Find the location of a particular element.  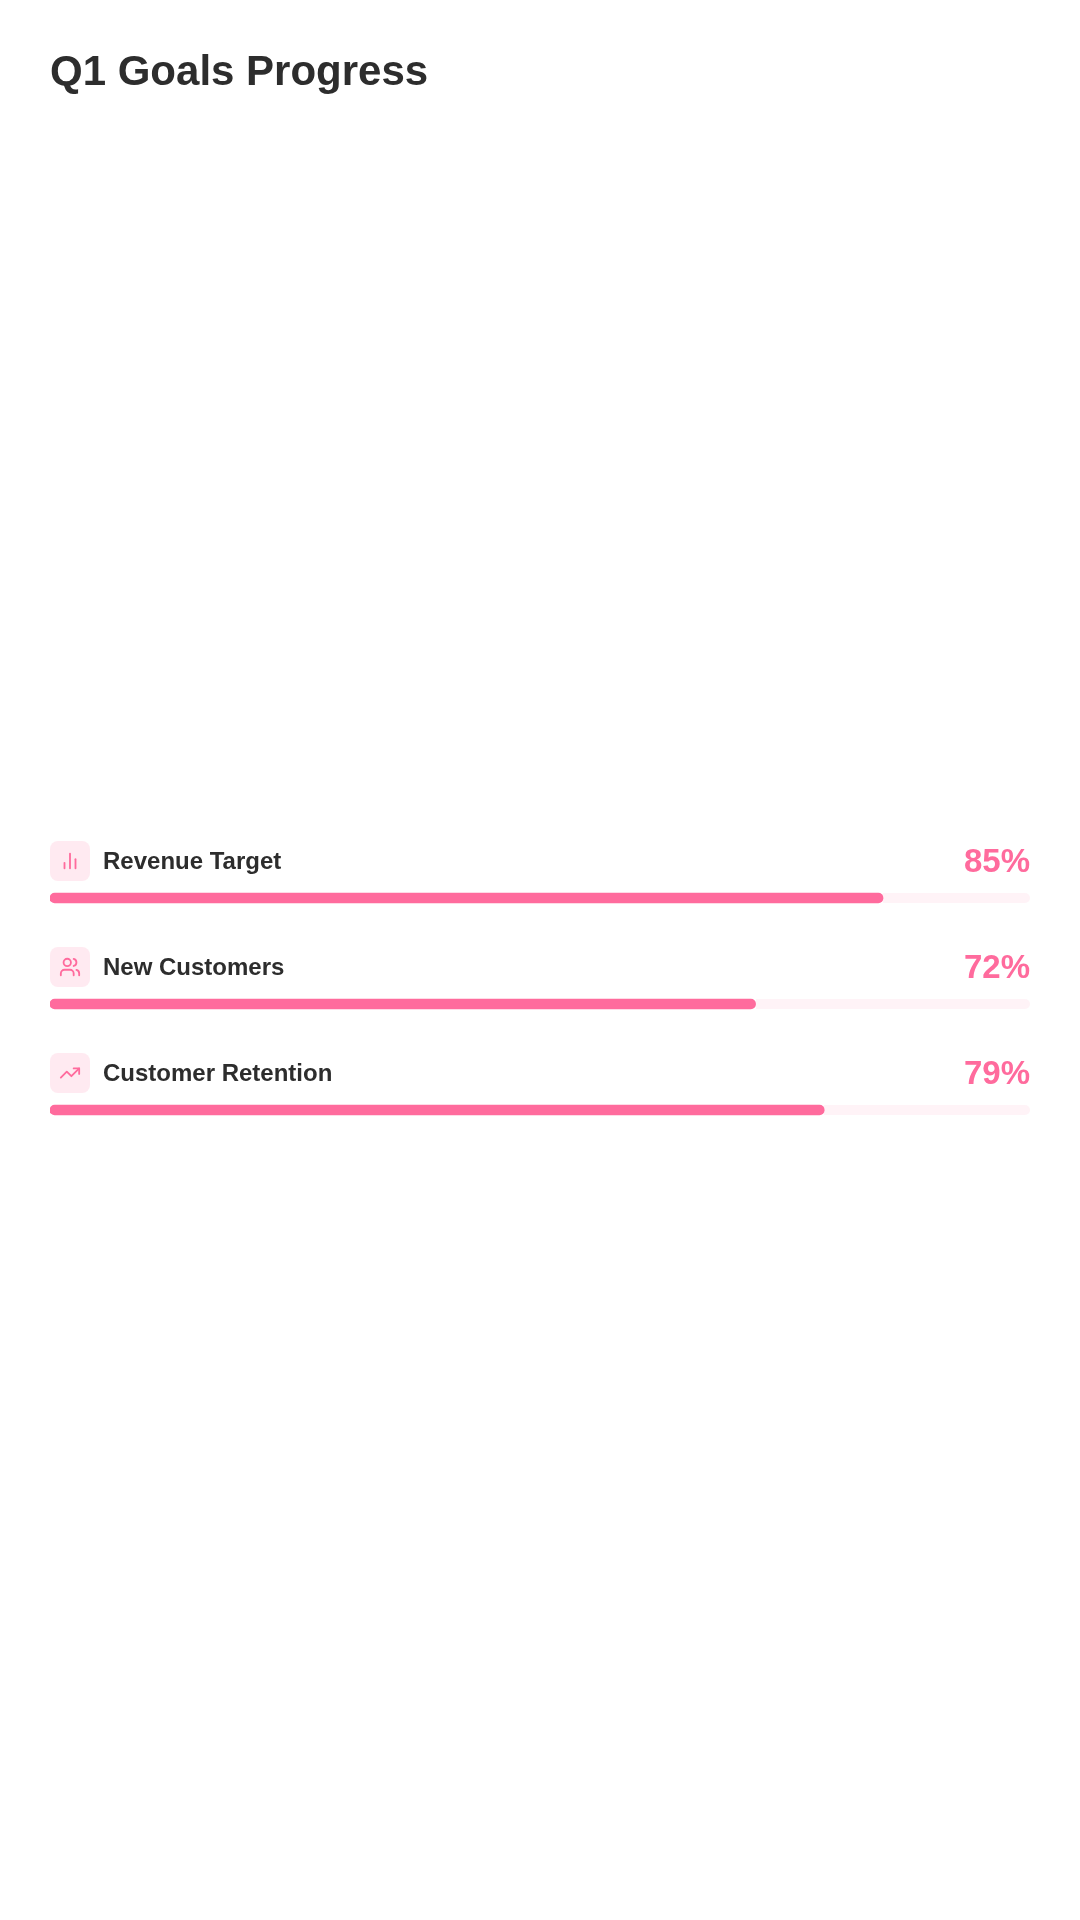

chart-title: Q1 Goals Progress is located at coordinates (239, 70).